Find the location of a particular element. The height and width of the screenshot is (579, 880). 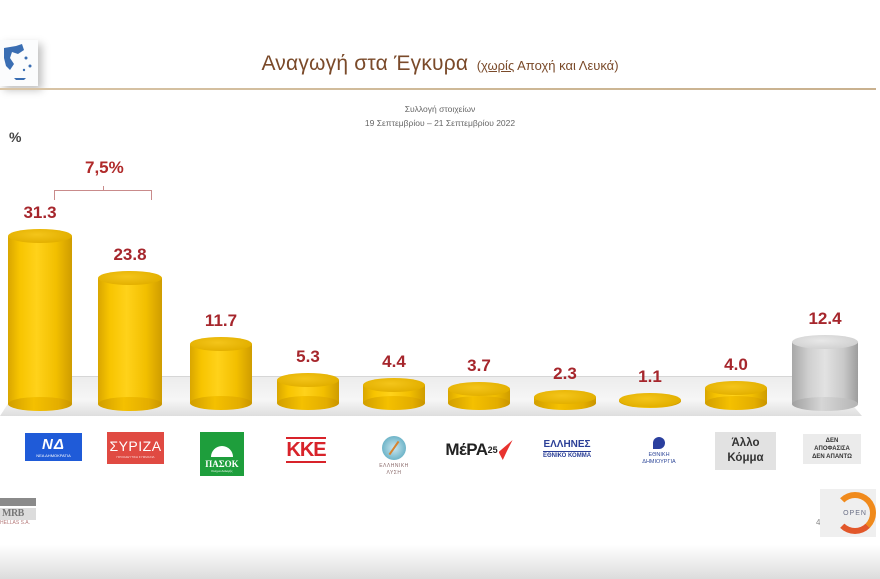

label-other-line2: Κόμμα is located at coordinates (745, 458).